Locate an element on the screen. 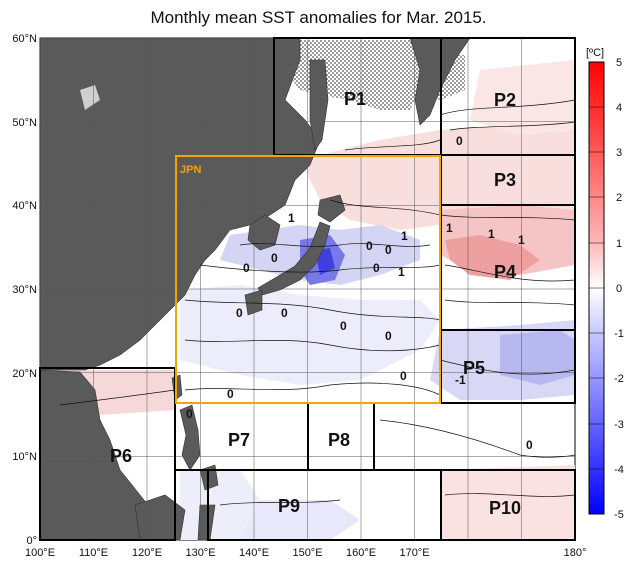 This screenshot has height=564, width=637. svg-text: 3 is located at coordinates (619, 153).